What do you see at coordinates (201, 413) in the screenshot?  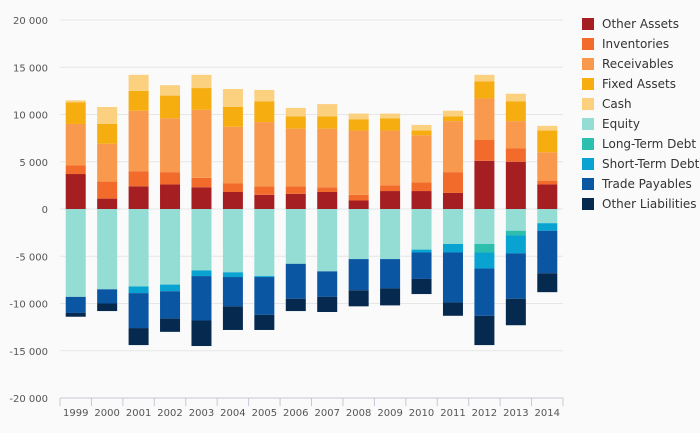 I see `x-tick-label: 2003` at bounding box center [201, 413].